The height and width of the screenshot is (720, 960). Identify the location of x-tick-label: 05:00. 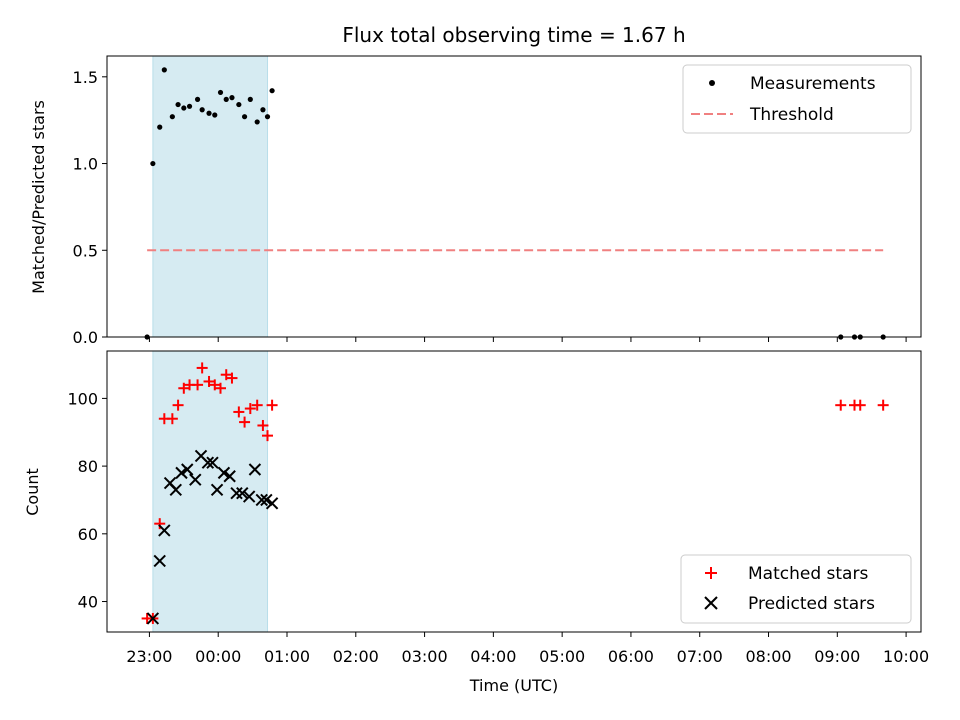
(562, 656).